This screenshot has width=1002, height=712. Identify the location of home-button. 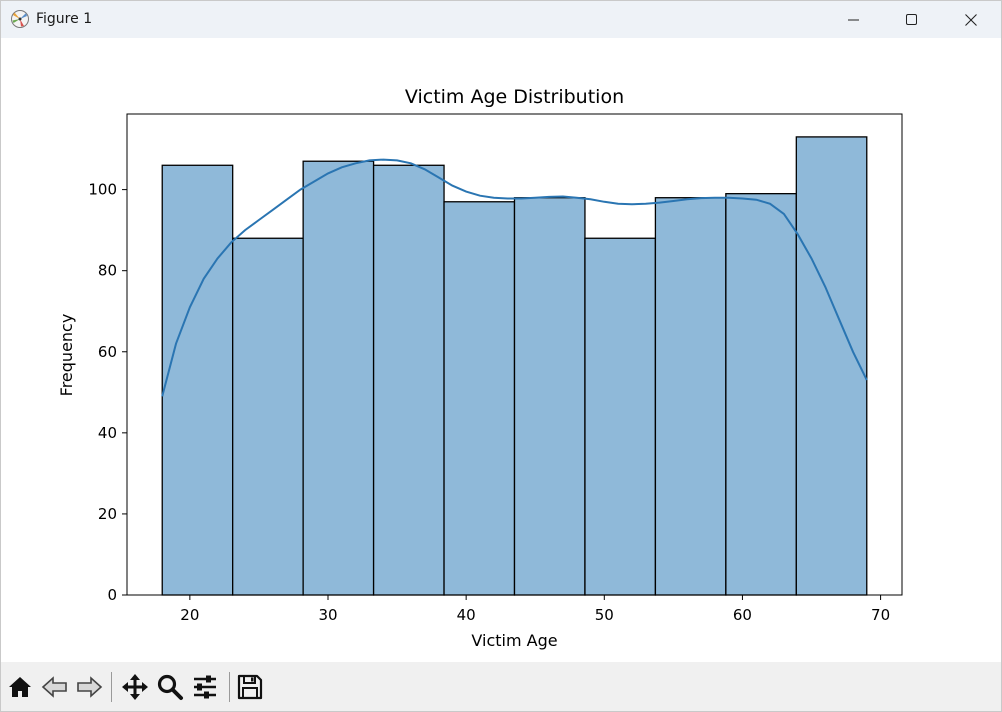
(20, 687).